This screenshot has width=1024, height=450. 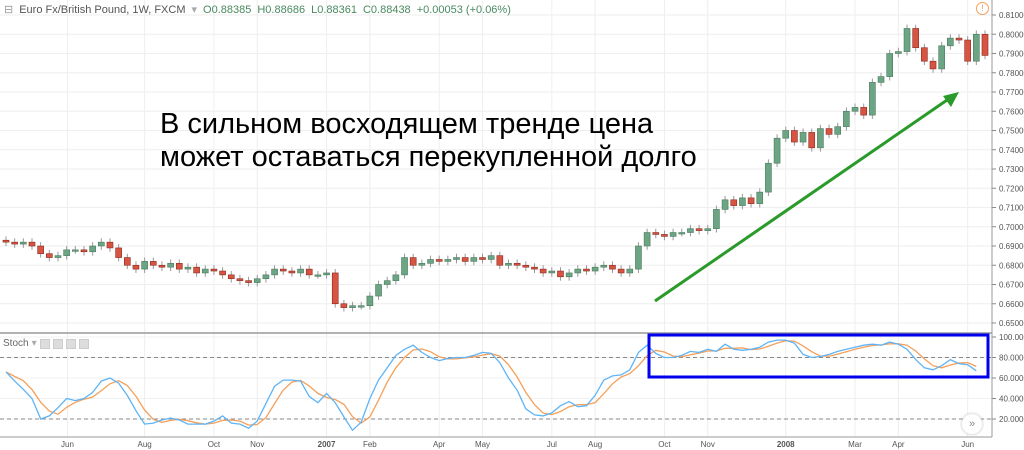 I want to click on close-icon, so click(x=83, y=343).